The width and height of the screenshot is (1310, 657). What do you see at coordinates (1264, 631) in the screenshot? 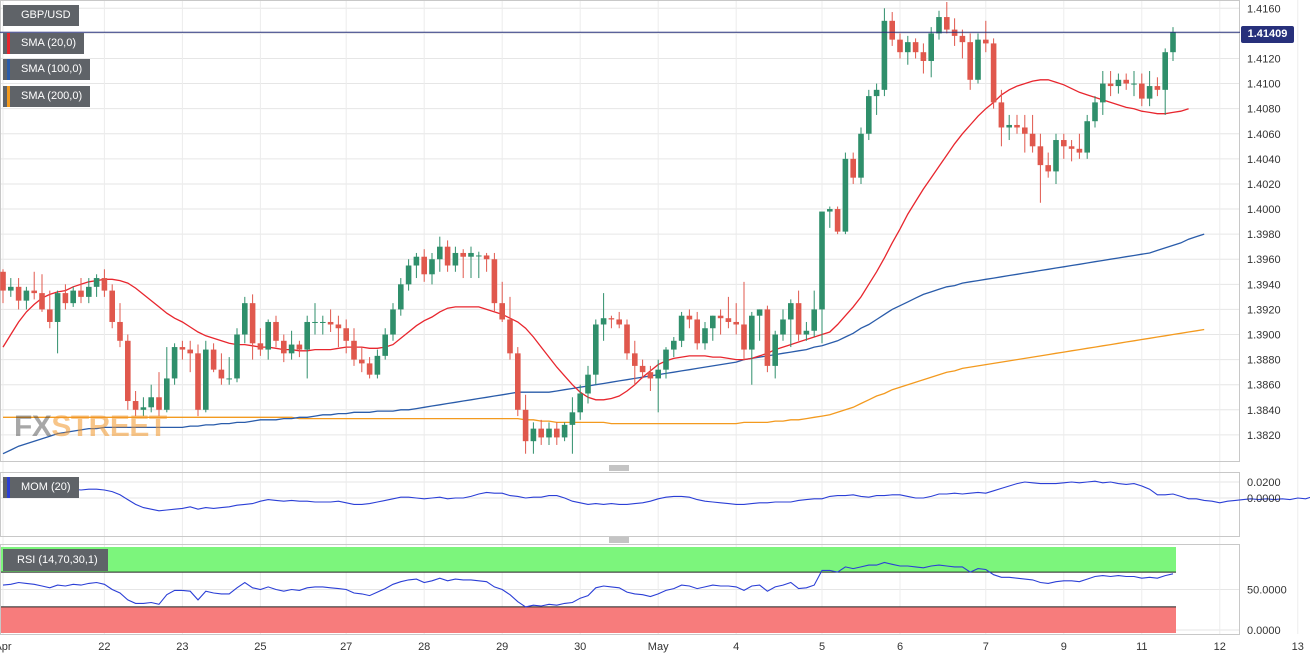
I see `rsi-tick-label: 0.0000` at bounding box center [1264, 631].